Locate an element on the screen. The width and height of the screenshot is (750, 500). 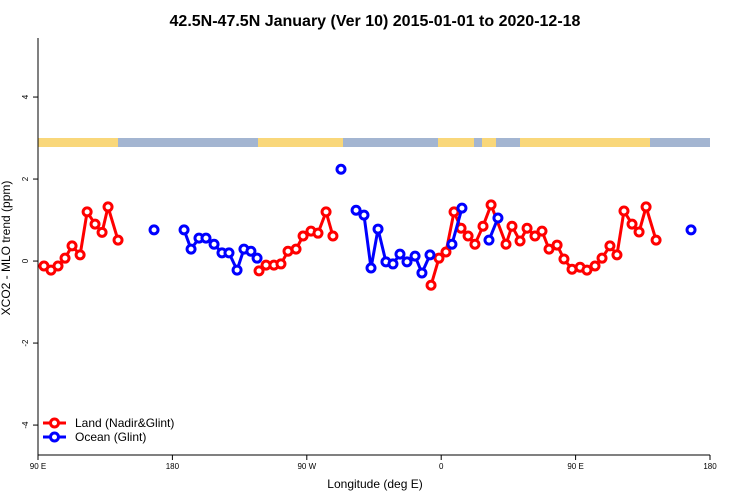
y-axis-label: XCO2 - MLO trend (ppm) is located at coordinates (6, 248).